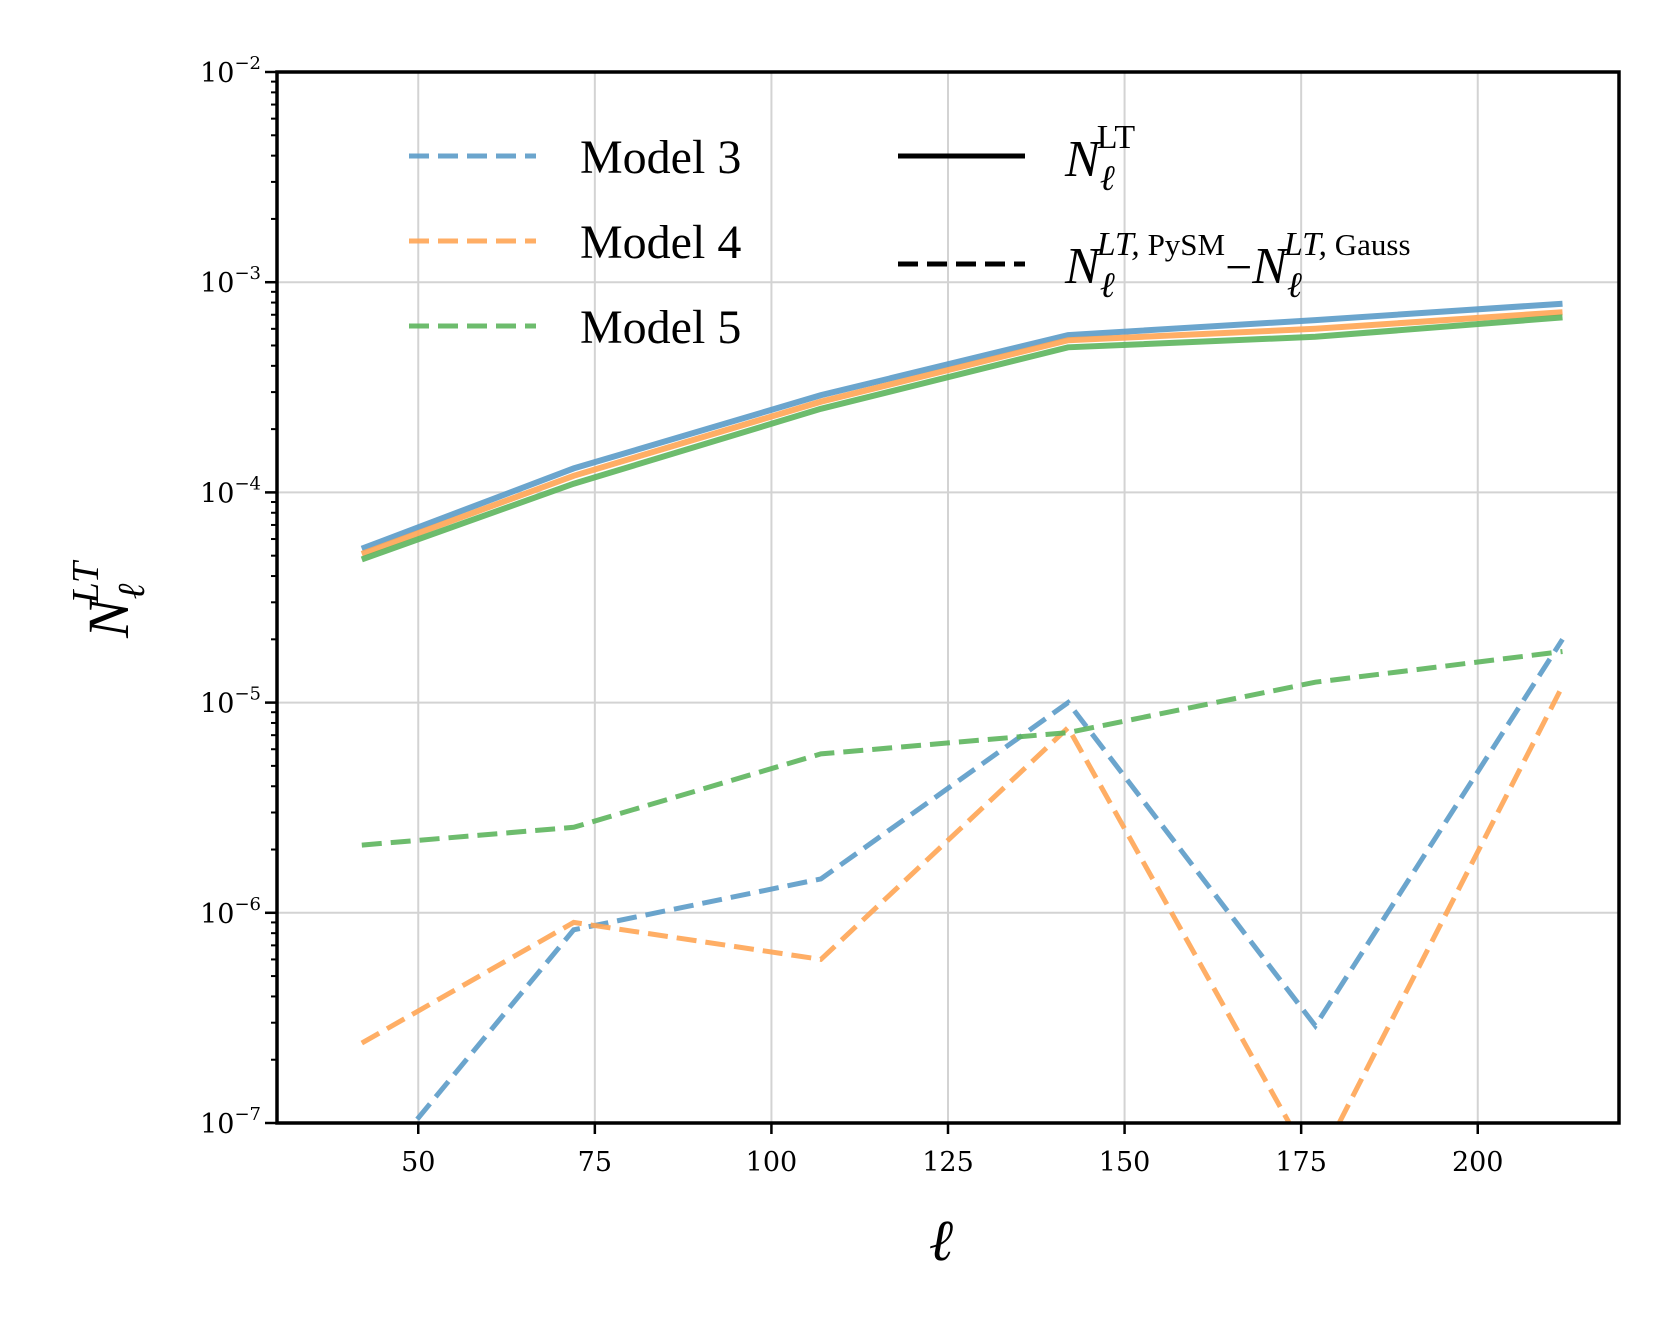 The height and width of the screenshot is (1329, 1661). Describe the element at coordinates (230, 281) in the screenshot. I see `y-tick-label: 10⁻³` at that location.